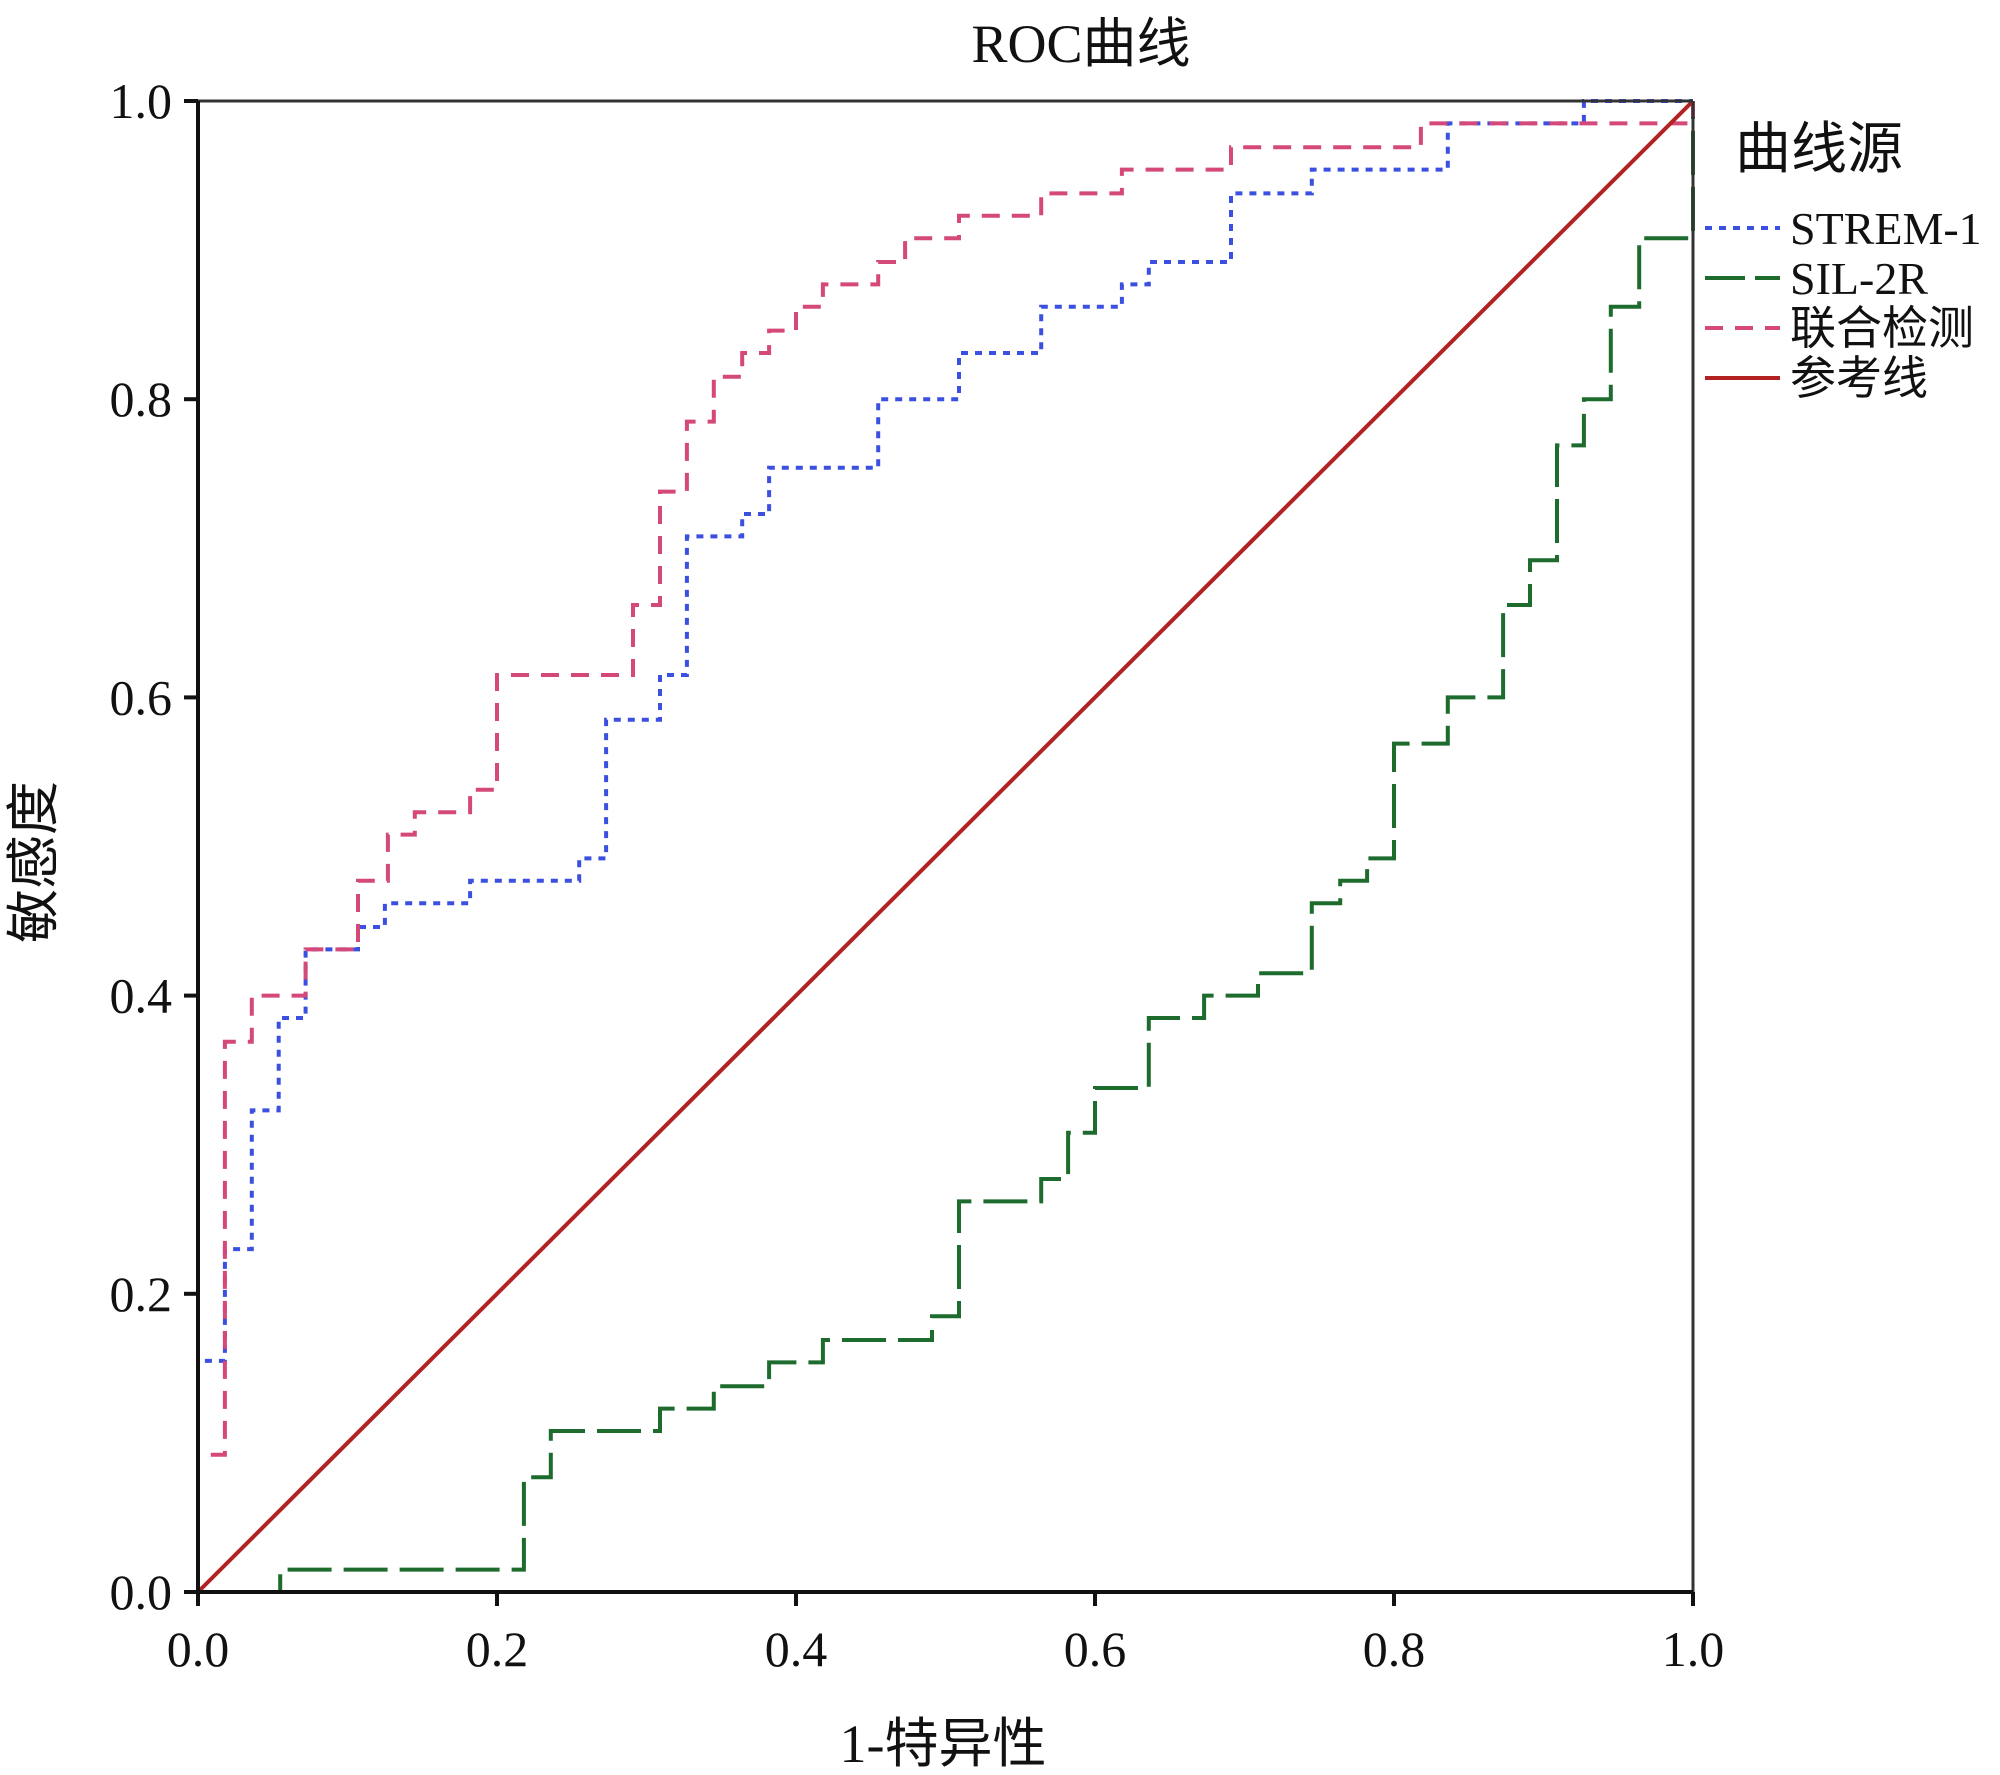 The image size is (2000, 1775). Describe the element at coordinates (141, 1592) in the screenshot. I see `y-tick-label-0: 0.0` at that location.